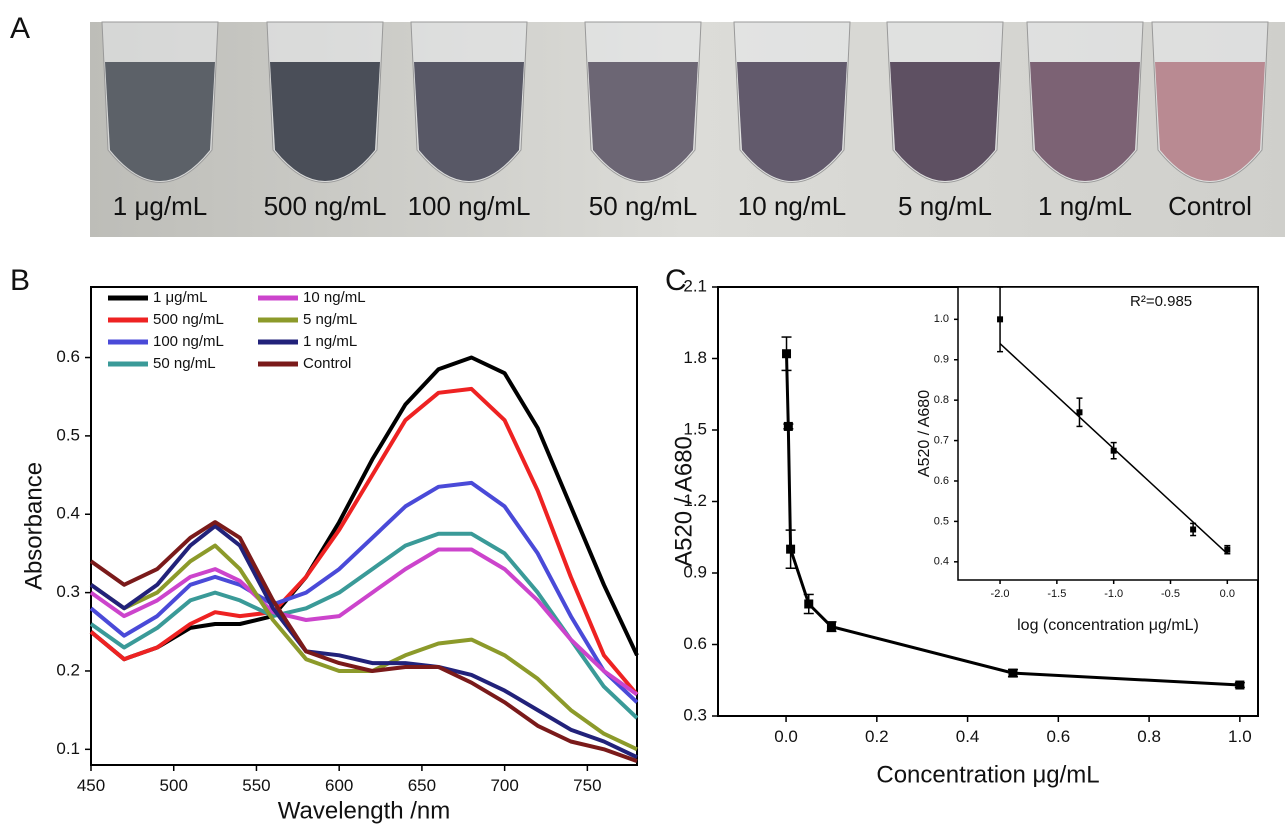 The height and width of the screenshot is (826, 1285). Describe the element at coordinates (1170, 594) in the screenshot. I see `x-tick-label: -0.5` at that location.